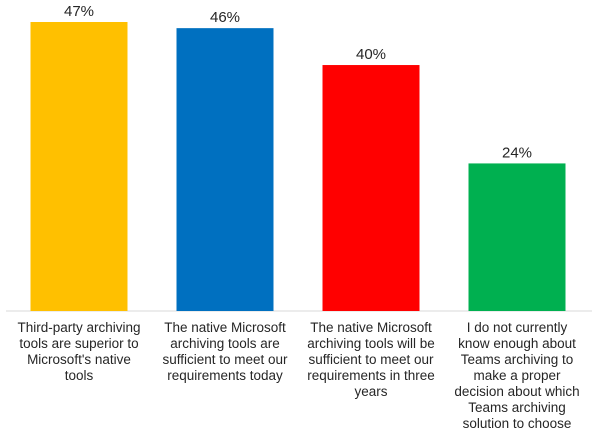 This screenshot has width=598, height=440. I want to click on data-label-3: 40%, so click(371, 54).